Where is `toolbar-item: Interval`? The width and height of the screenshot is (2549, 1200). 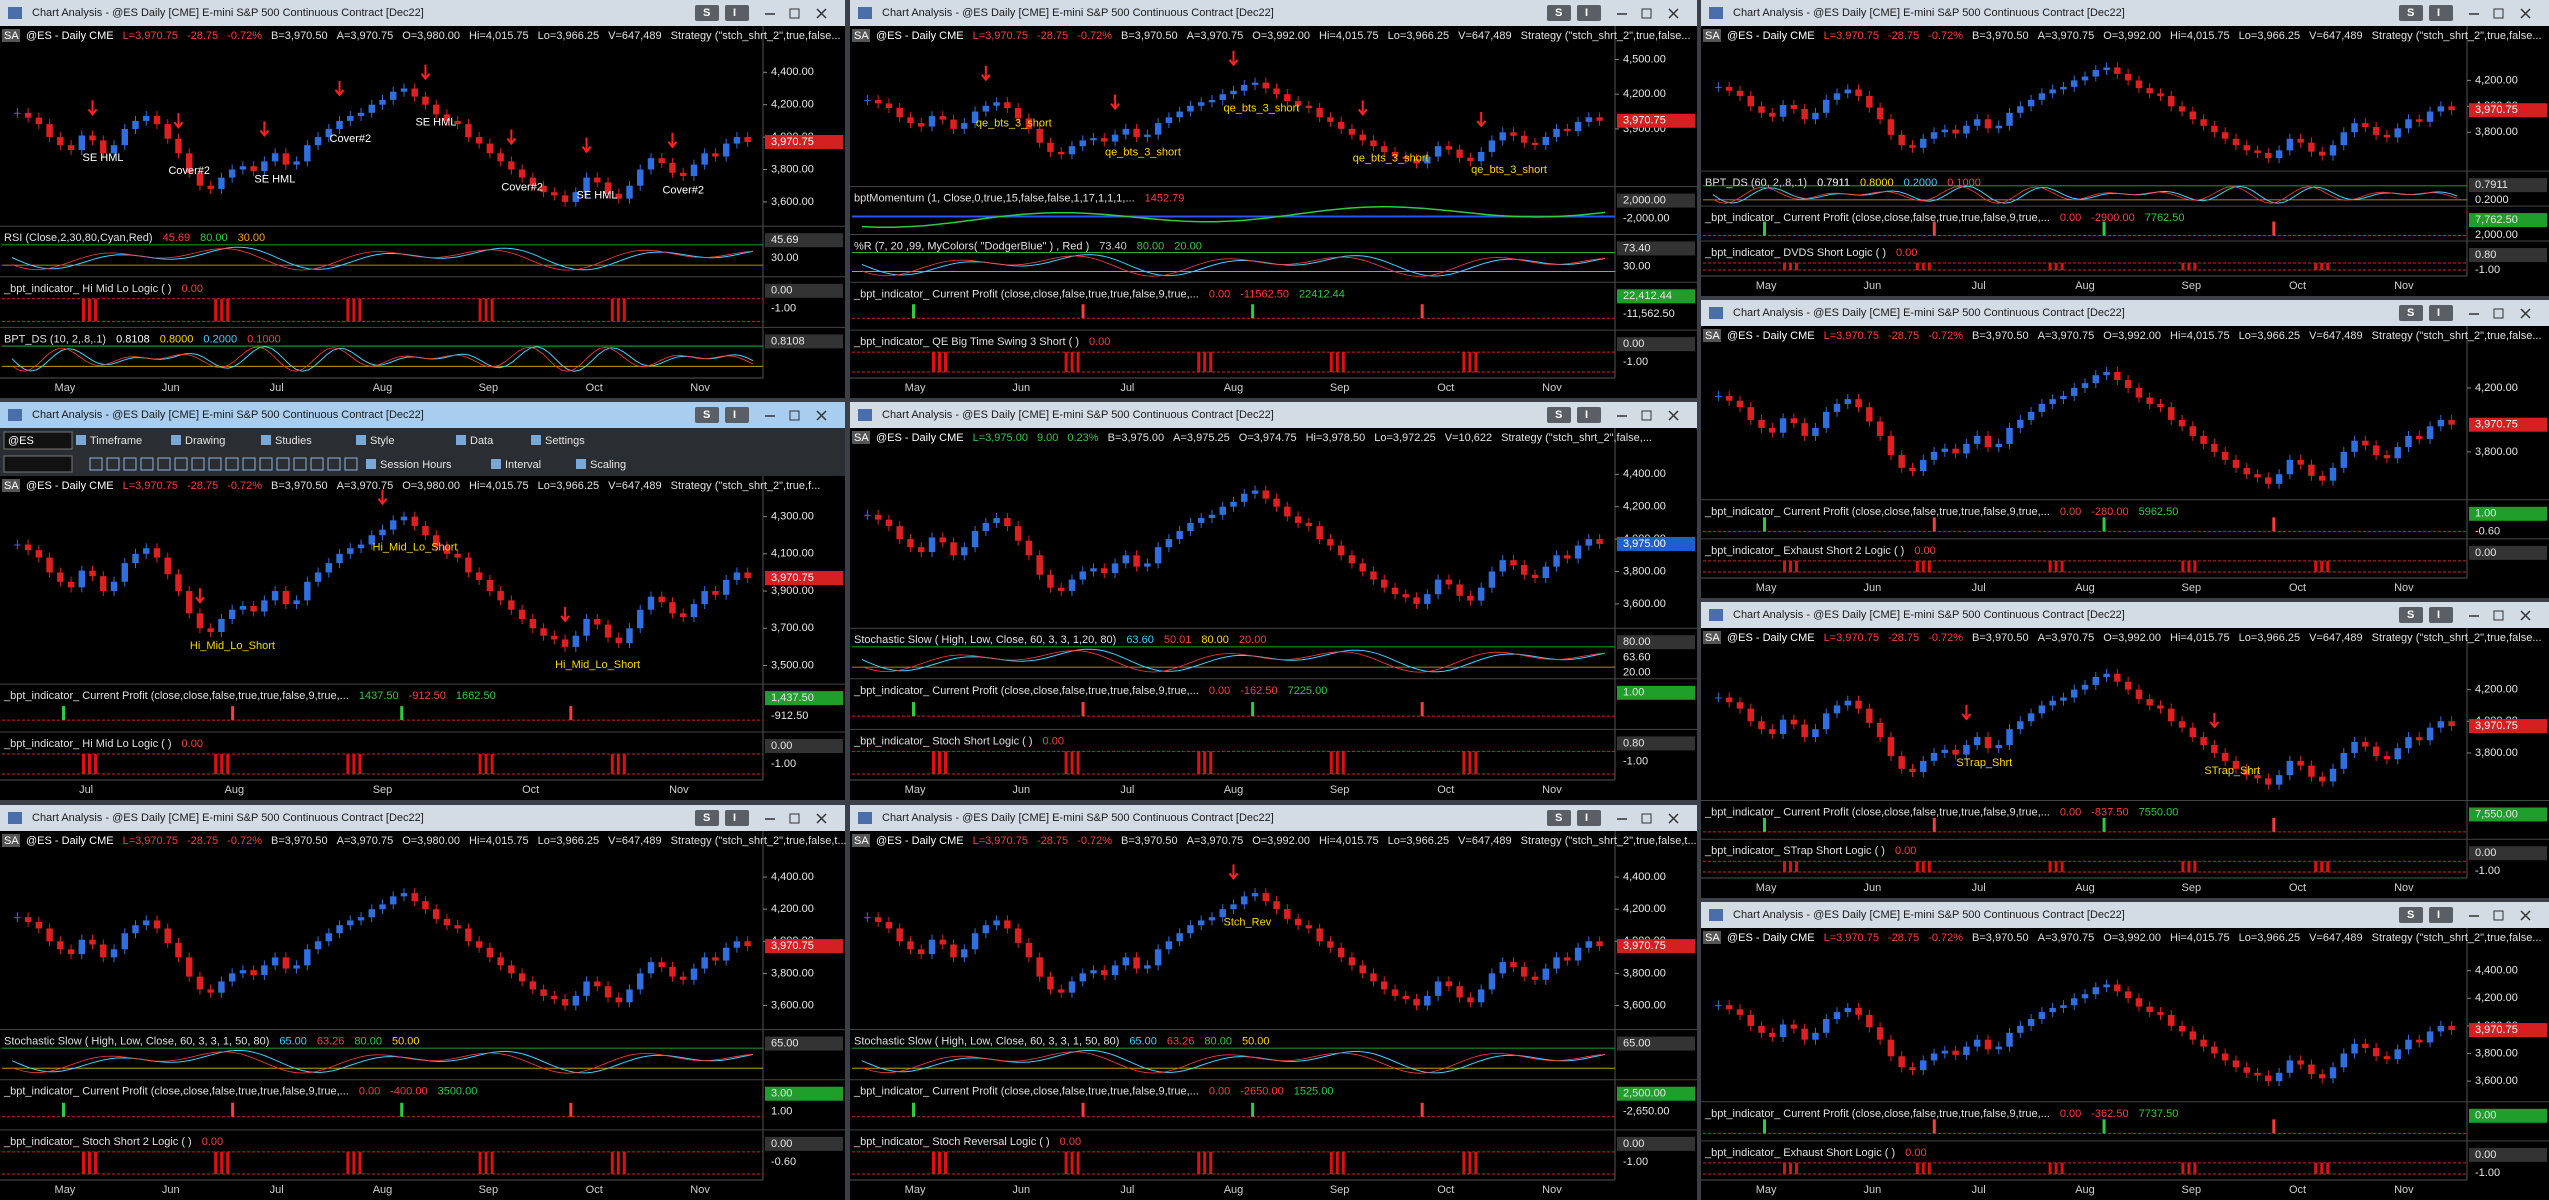
toolbar-item: Interval is located at coordinates (523, 465).